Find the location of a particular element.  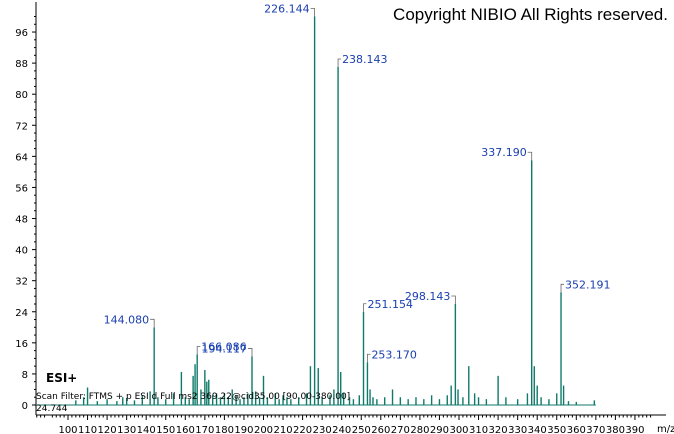

y-tick-label: 96 is located at coordinates (21, 33).